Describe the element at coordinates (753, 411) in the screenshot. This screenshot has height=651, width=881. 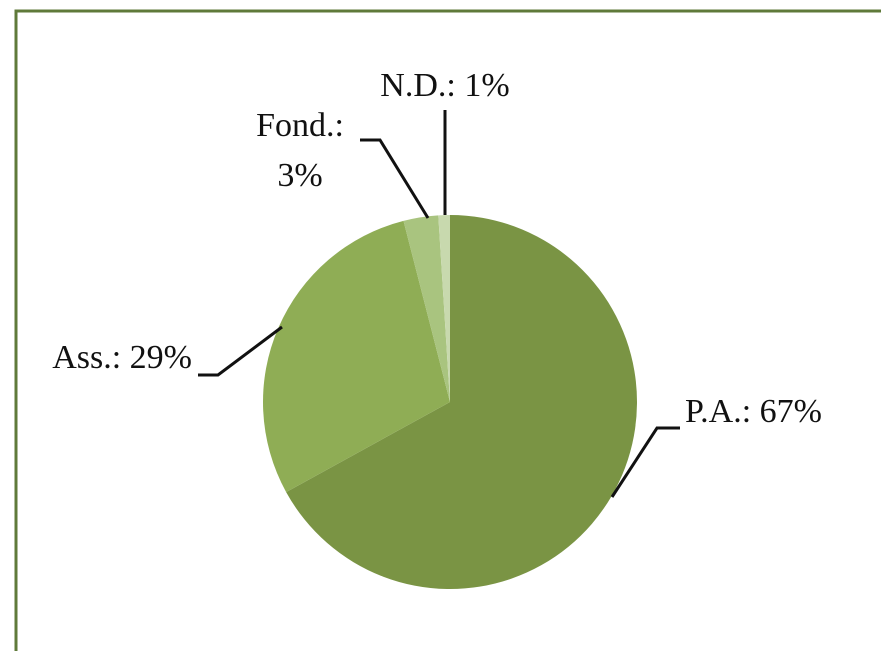
I see `data-label: P.A.: 67%` at that location.